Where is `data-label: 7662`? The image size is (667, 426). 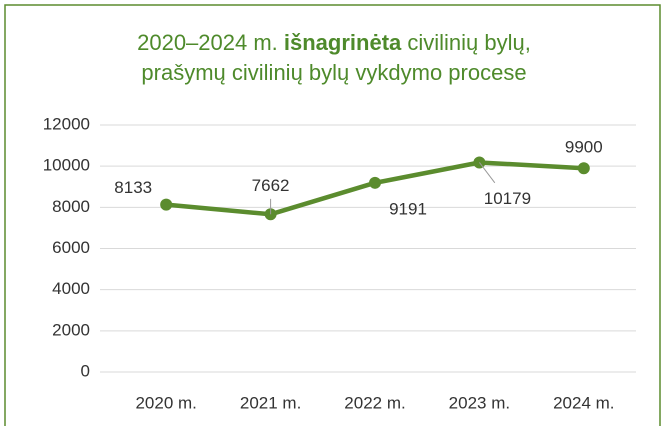 data-label: 7662 is located at coordinates (271, 185).